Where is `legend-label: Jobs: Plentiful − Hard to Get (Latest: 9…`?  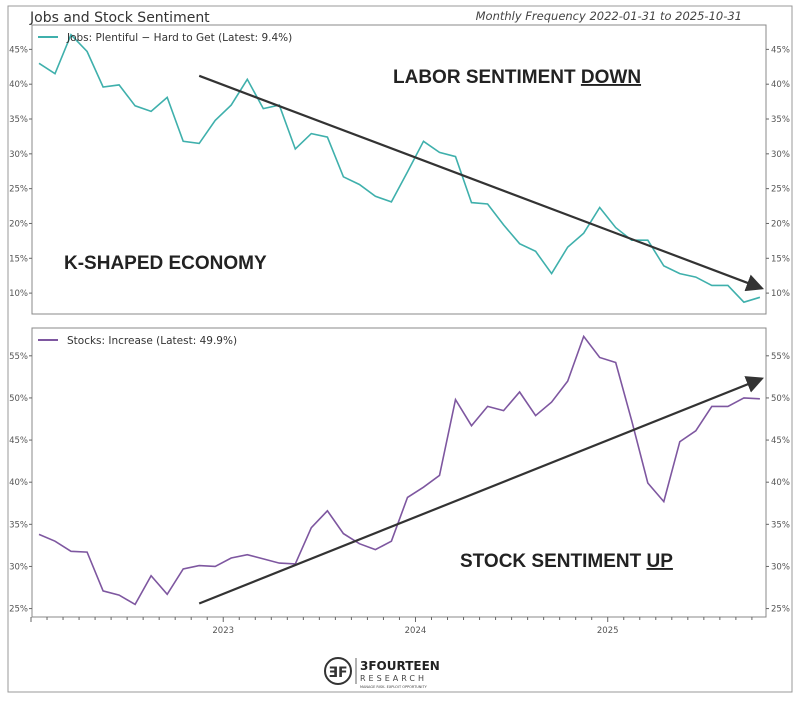
legend-label: Jobs: Plentiful − Hard to Get (Latest: 9… is located at coordinates (179, 38).